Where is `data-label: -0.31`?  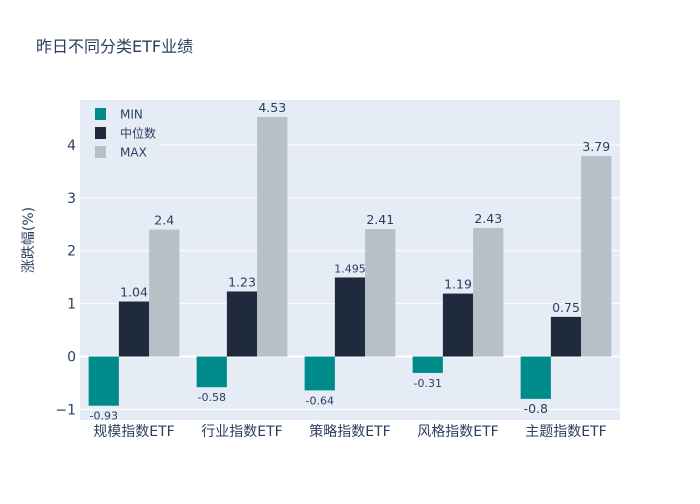 data-label: -0.31 is located at coordinates (428, 383).